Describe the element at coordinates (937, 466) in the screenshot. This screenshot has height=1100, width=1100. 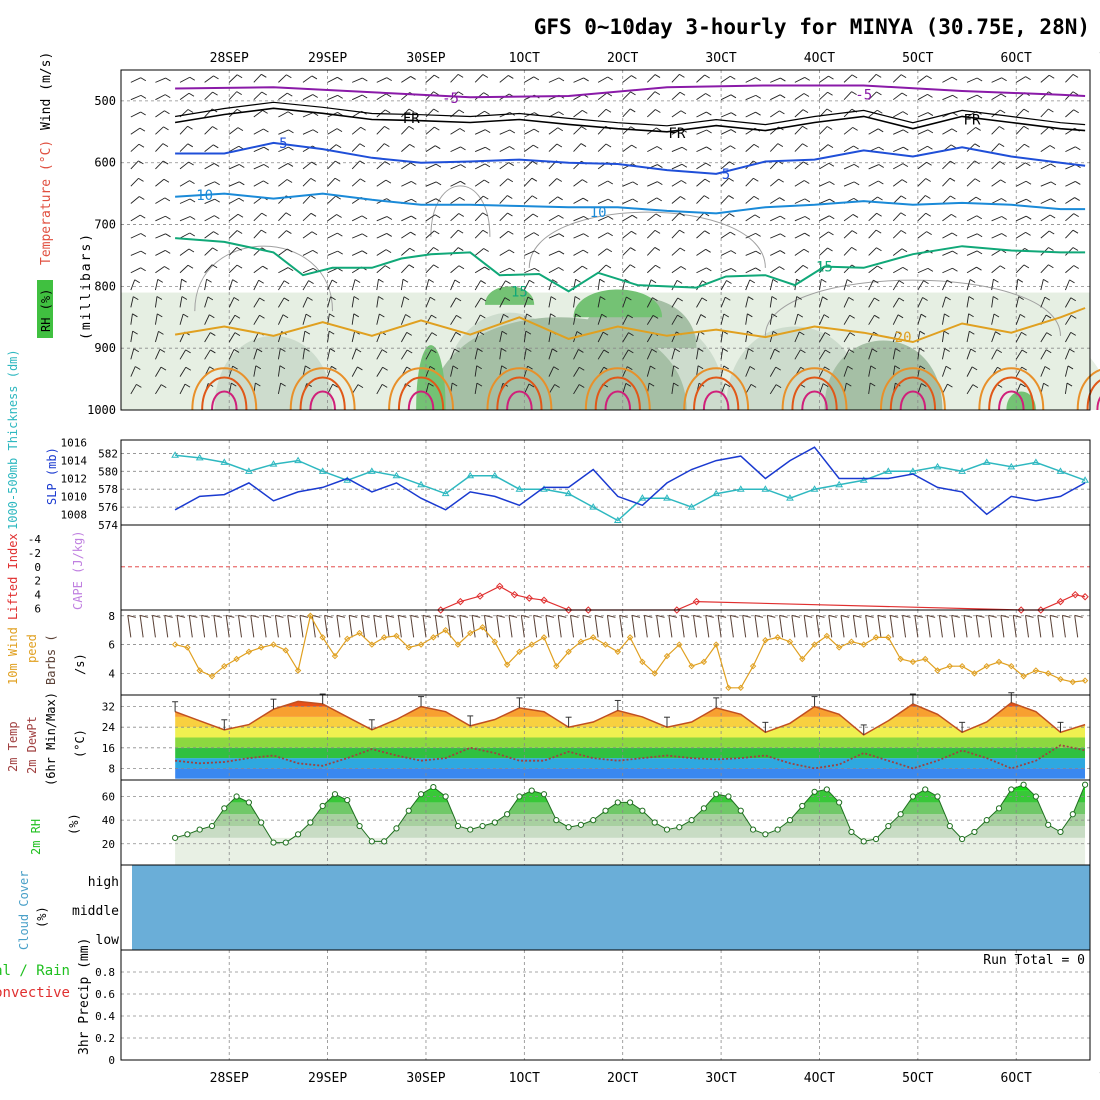
I see `thickness-point` at that location.